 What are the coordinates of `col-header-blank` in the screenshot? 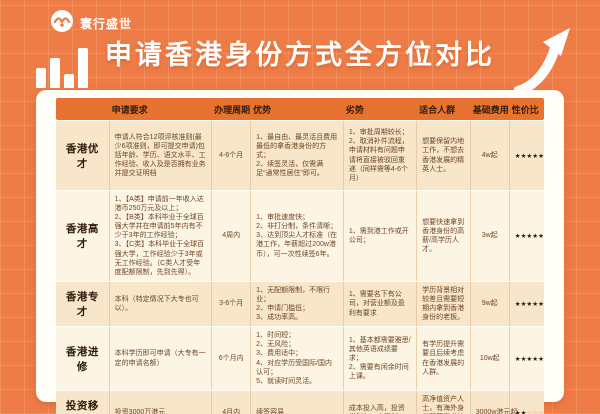 It's located at (83, 109).